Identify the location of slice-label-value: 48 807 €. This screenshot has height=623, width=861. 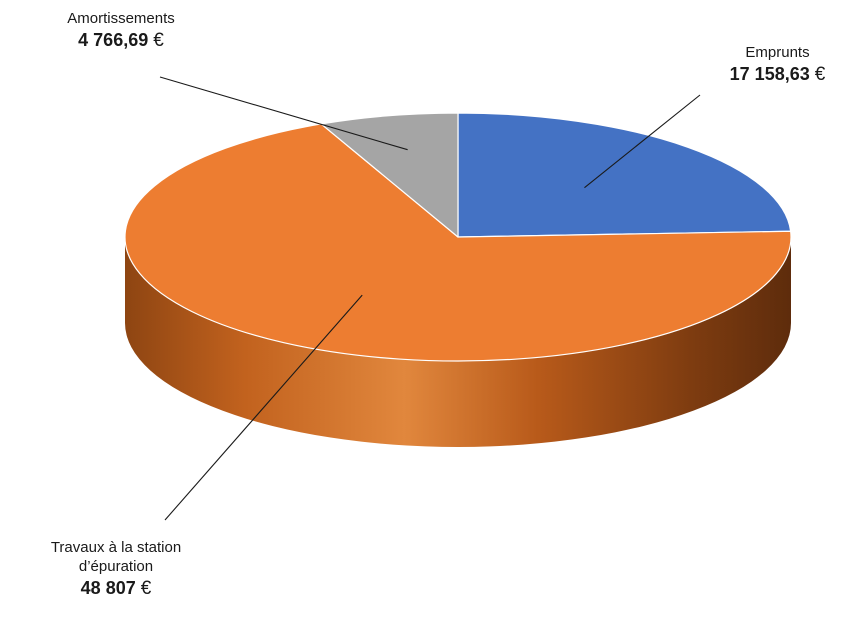
(116, 588).